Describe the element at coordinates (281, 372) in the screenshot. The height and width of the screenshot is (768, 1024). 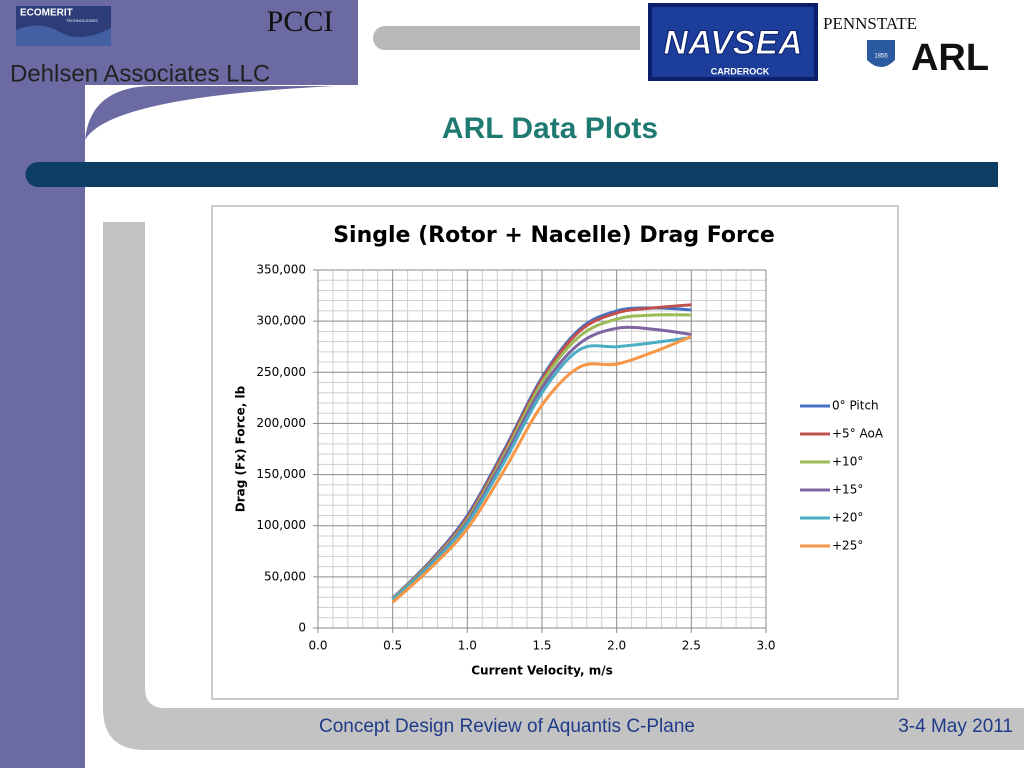
I see `y-tick-label: 250,000` at that location.